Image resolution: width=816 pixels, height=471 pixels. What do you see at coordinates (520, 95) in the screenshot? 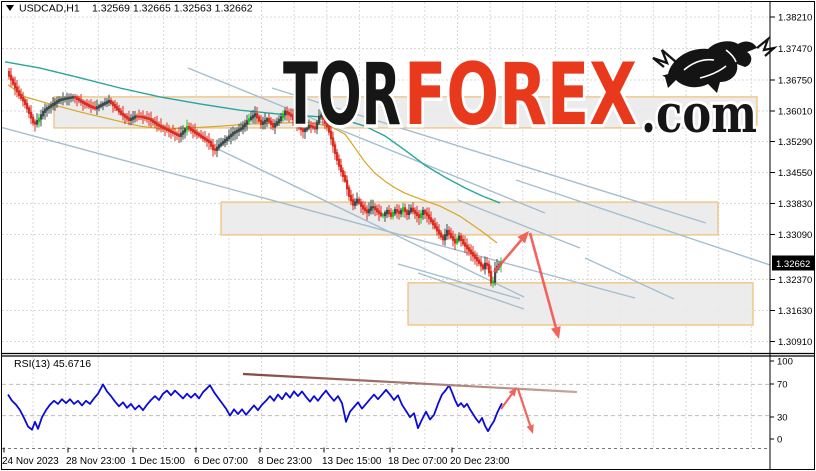
I see `logo-forex-text: FOREX` at bounding box center [520, 95].